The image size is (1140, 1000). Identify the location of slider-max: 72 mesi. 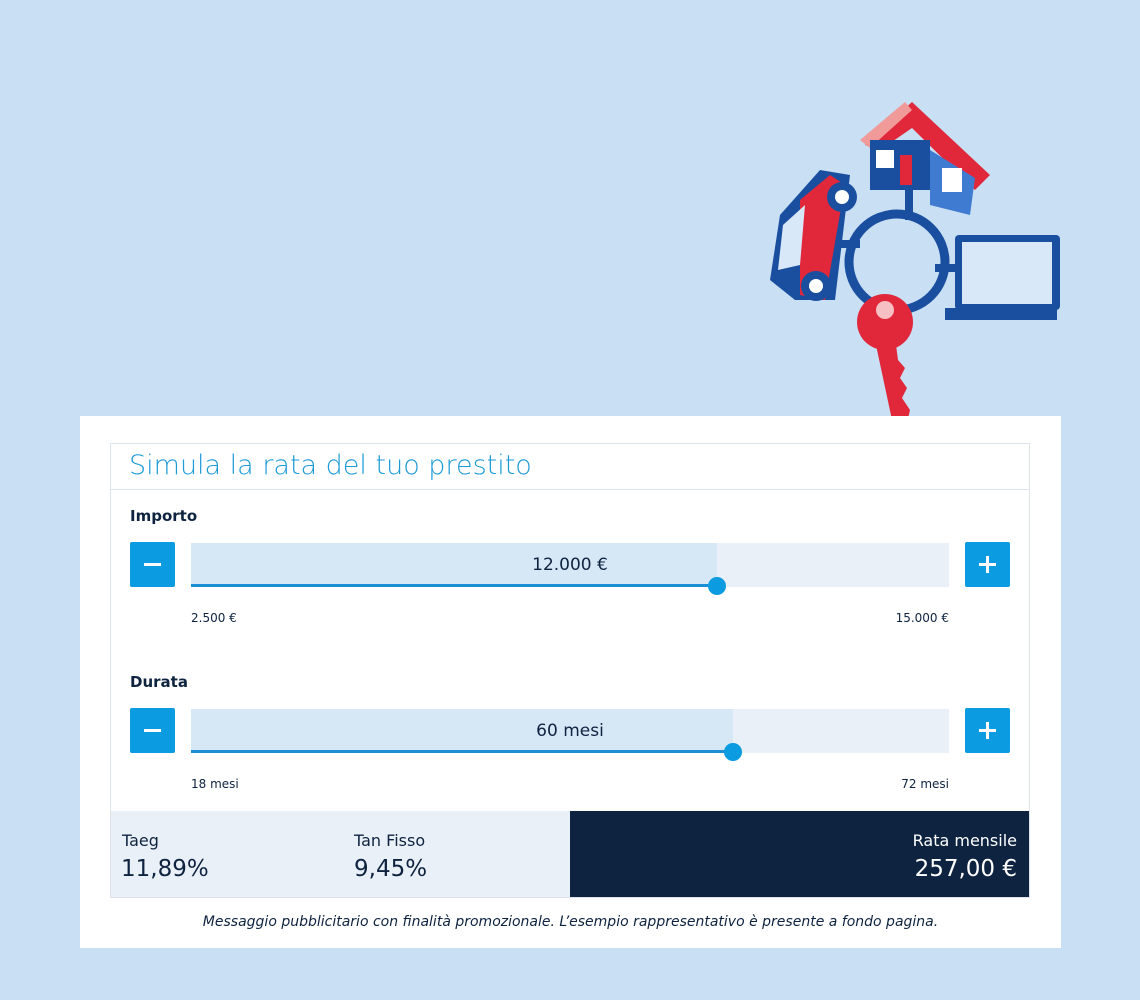
(925, 784).